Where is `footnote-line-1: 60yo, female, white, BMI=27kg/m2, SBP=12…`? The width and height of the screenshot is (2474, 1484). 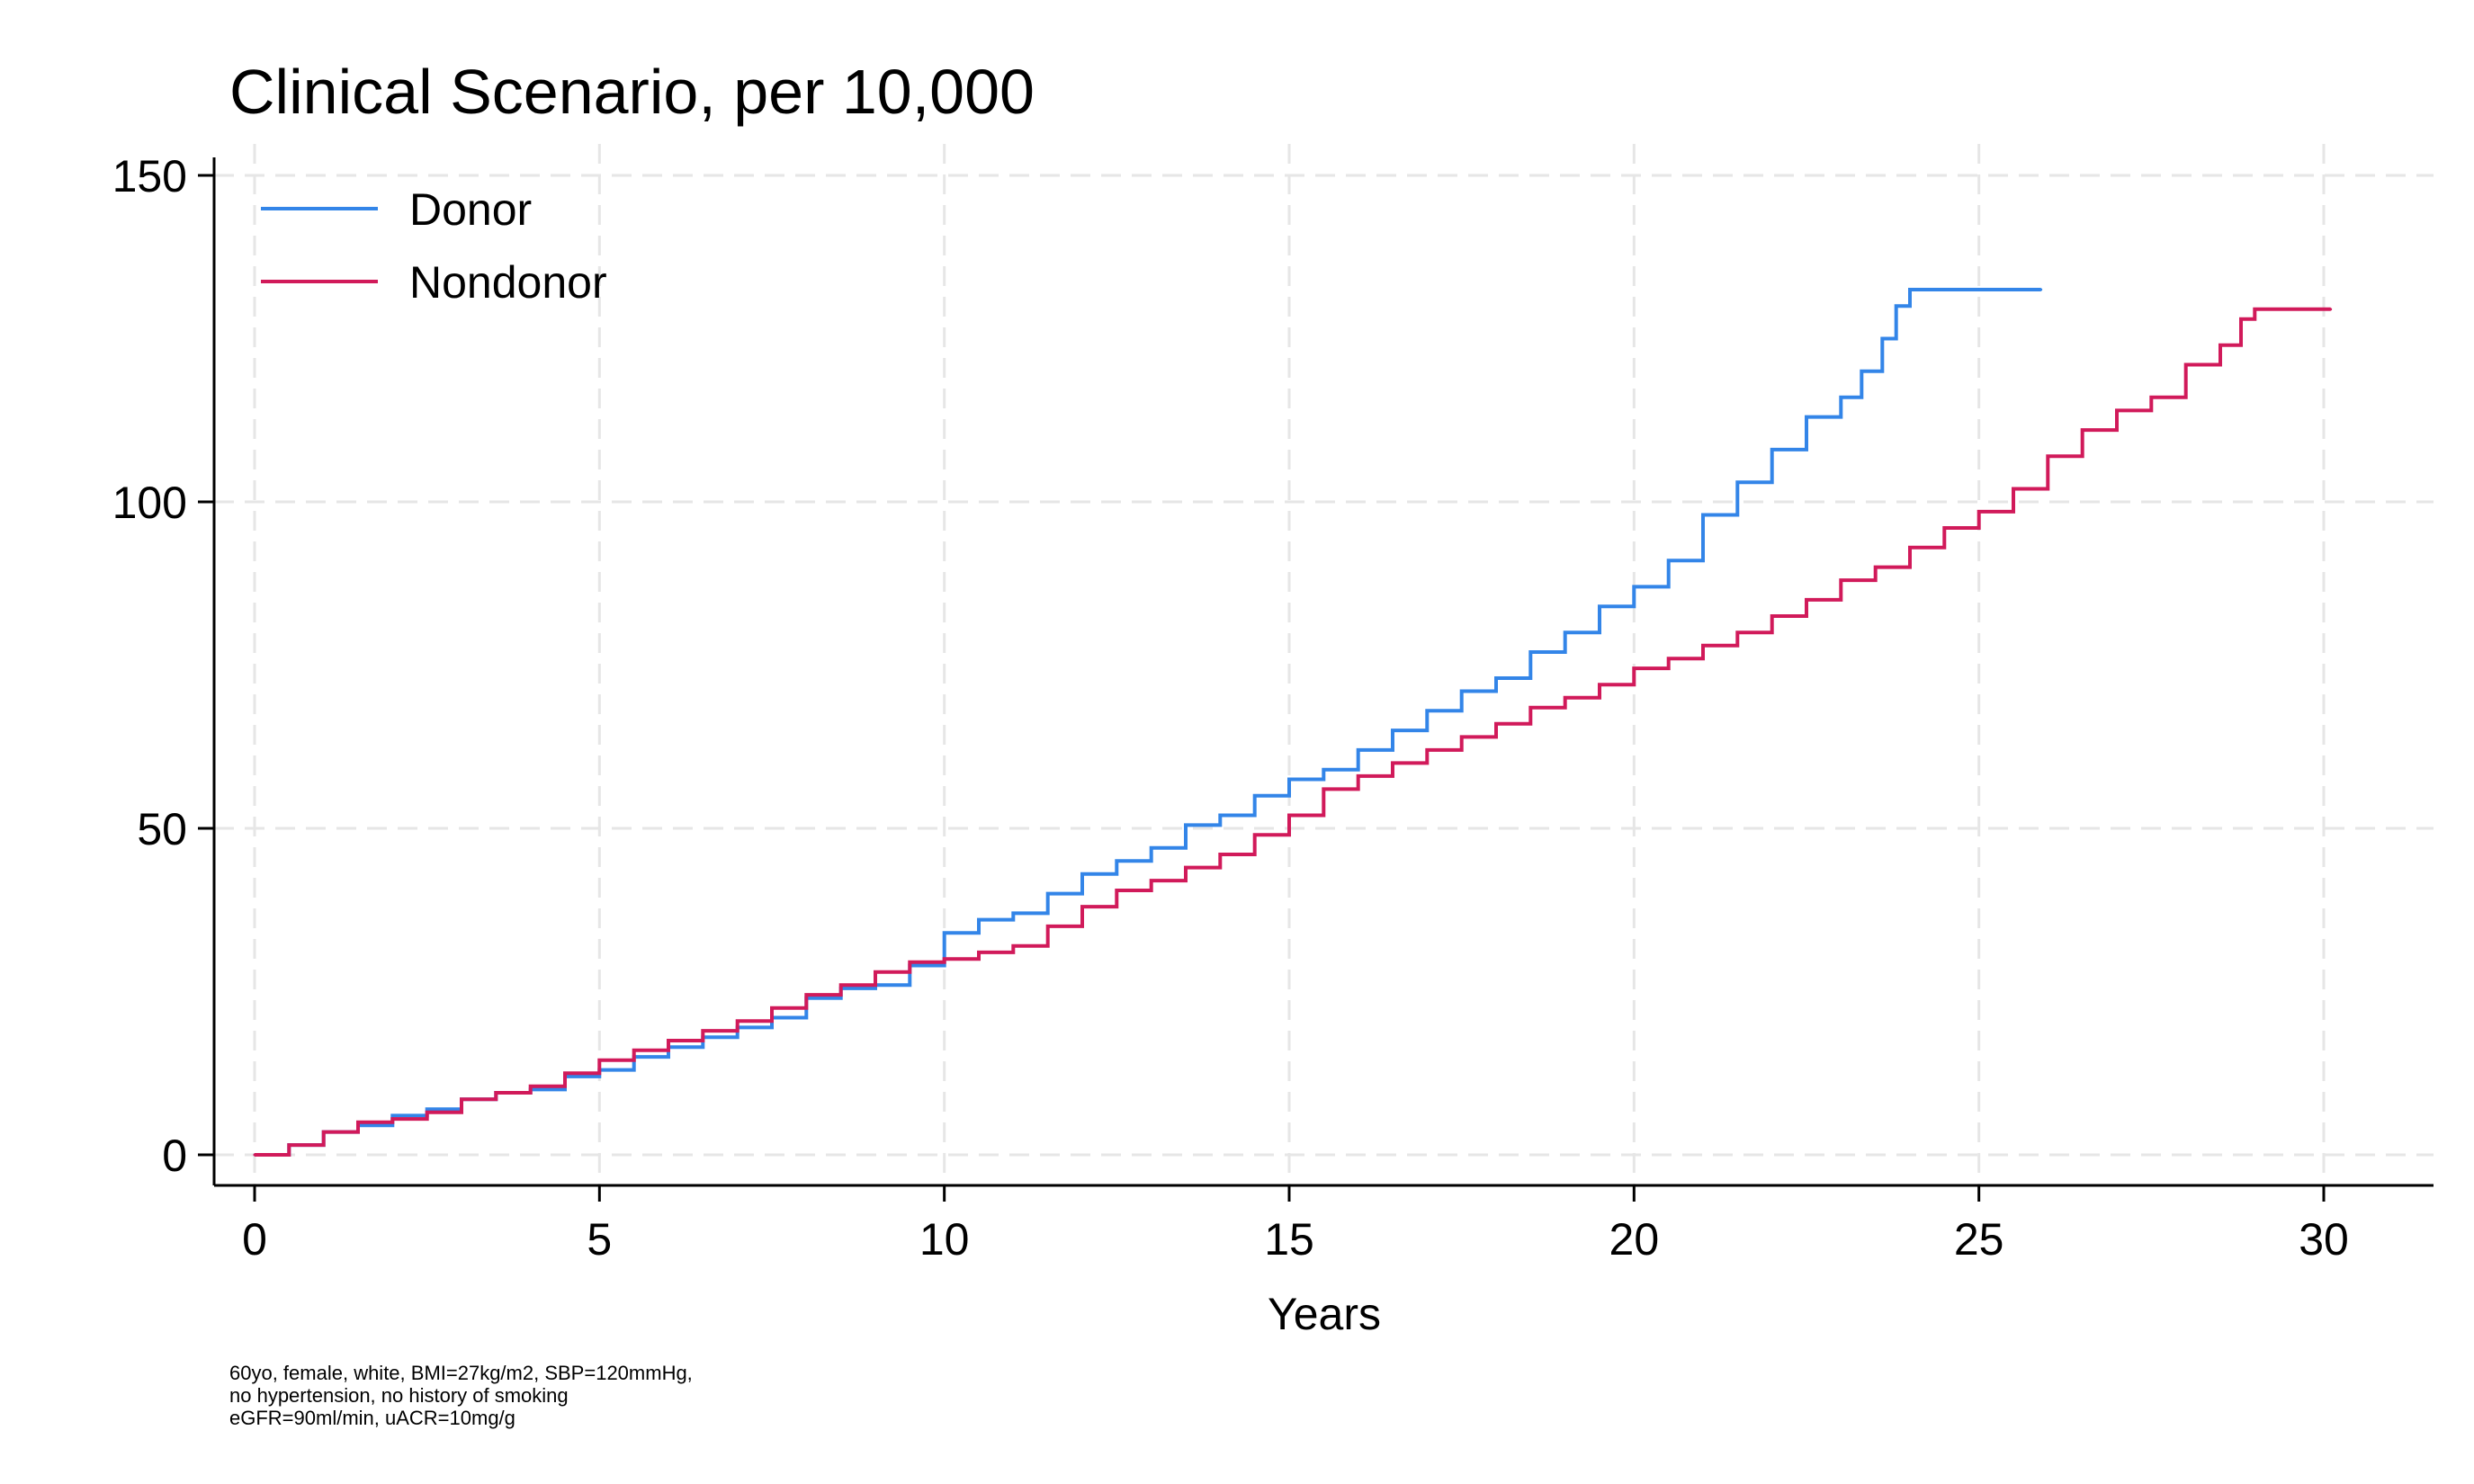
footnote-line-1: 60yo, female, white, BMI=27kg/m2, SBP=12… is located at coordinates (461, 1373).